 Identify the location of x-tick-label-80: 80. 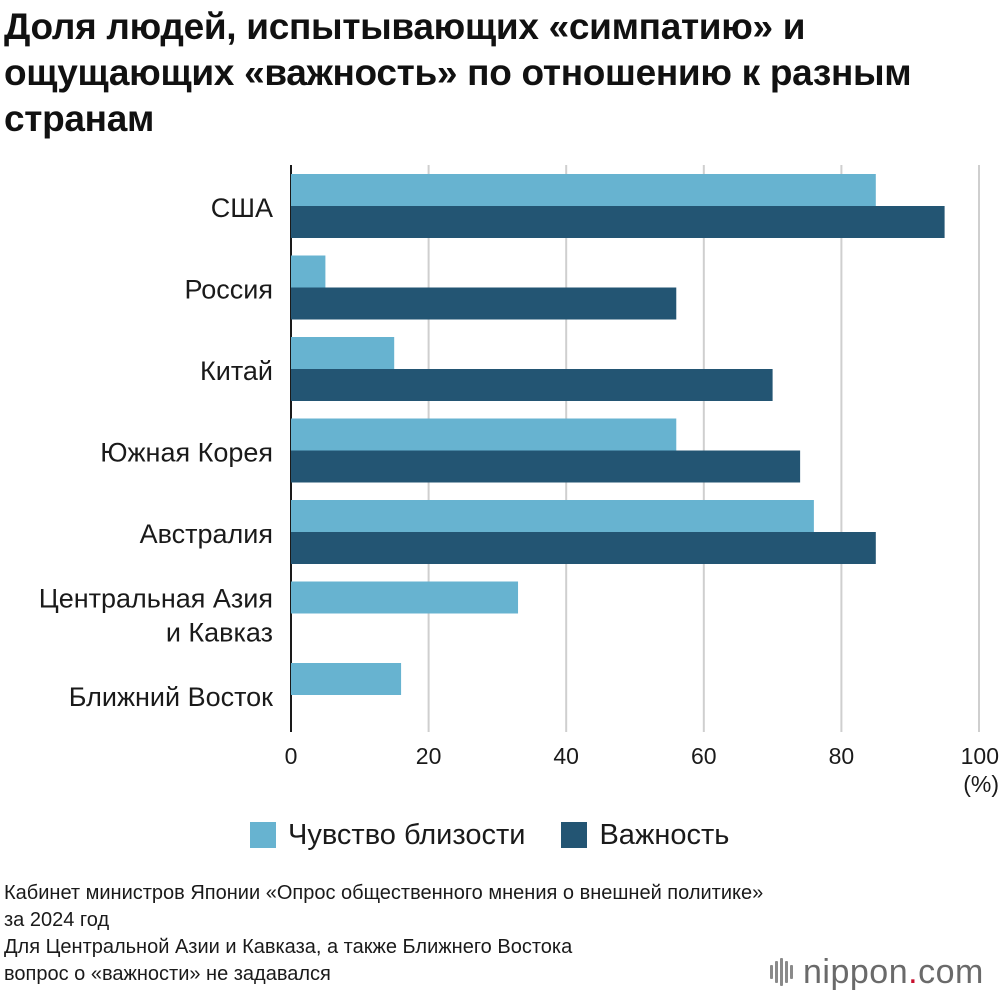
(842, 756).